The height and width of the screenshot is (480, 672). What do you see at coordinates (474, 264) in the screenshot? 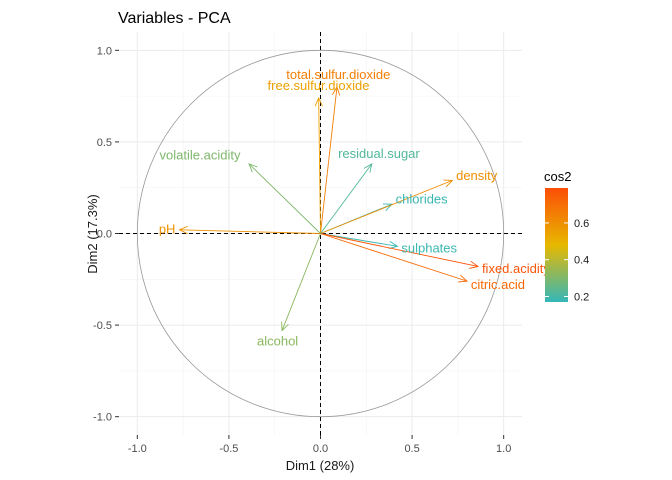
I see `arrowhead-fixed-acidity` at bounding box center [474, 264].